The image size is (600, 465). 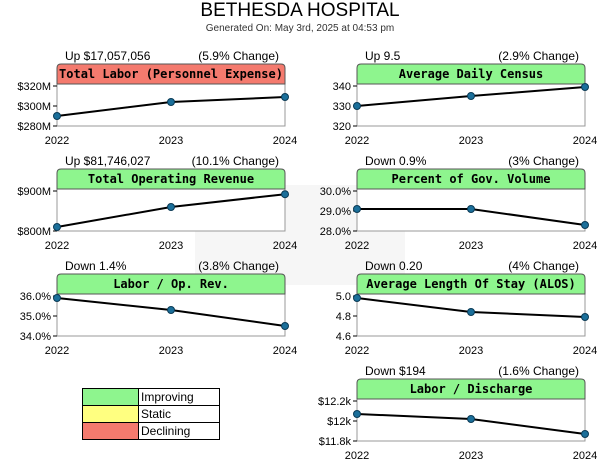 What do you see at coordinates (238, 56) in the screenshot?
I see `percent-change-text: (5.9% Change)` at bounding box center [238, 56].